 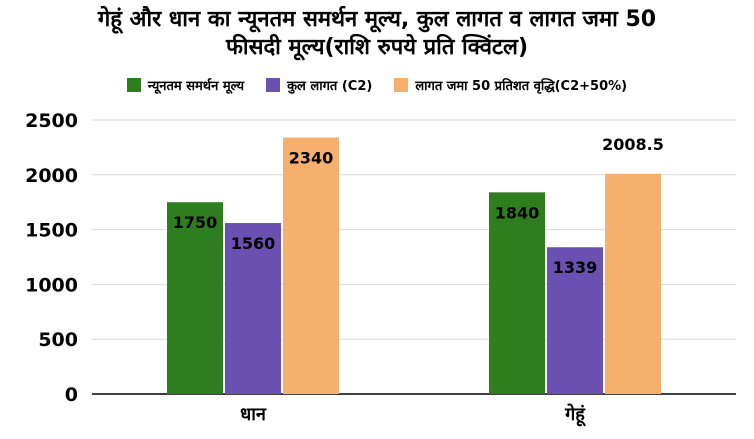 I want to click on legend-item-c2-plus-50: लागत जमा 50 प्रतिशत वृद्धि(C2+50%), so click(x=510, y=85).